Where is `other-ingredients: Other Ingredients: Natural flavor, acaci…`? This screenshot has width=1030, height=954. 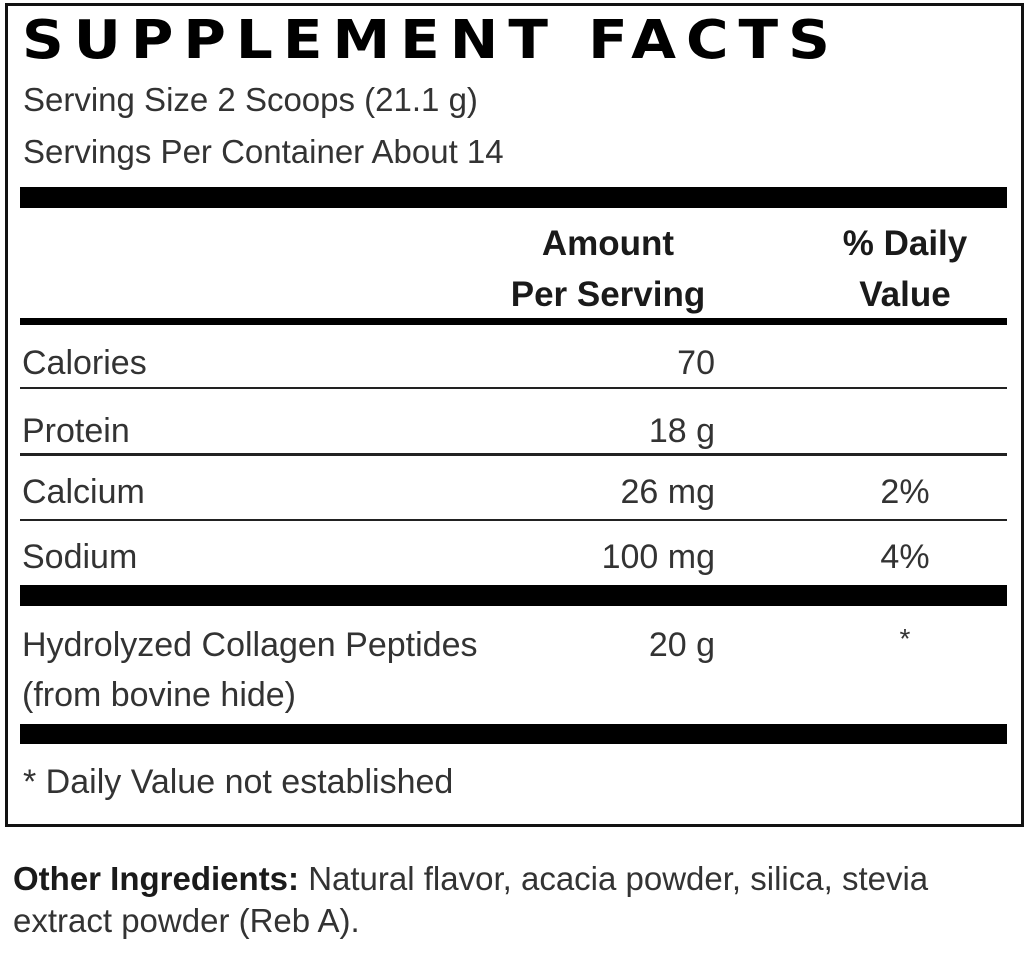
other-ingredients: Other Ingredients: Natural flavor, acaci… is located at coordinates (513, 900).